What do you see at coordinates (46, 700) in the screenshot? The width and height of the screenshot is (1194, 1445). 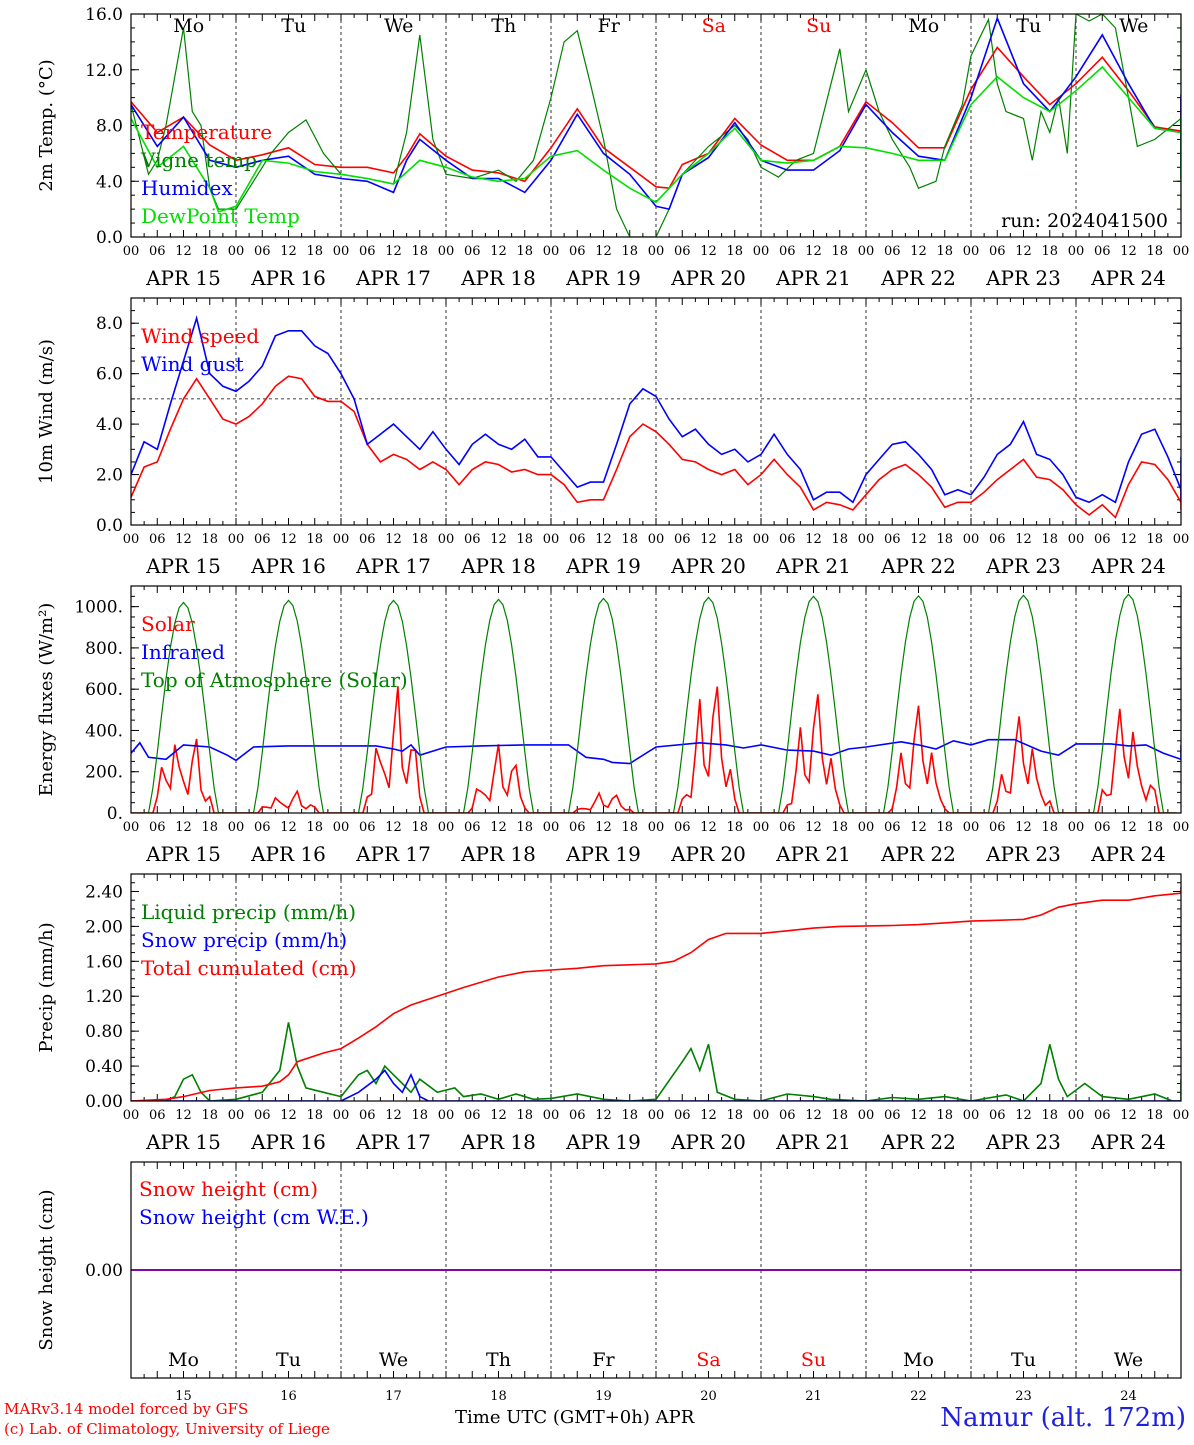 I see `y-axis-title: Energy fluxes (W/m²)` at bounding box center [46, 700].